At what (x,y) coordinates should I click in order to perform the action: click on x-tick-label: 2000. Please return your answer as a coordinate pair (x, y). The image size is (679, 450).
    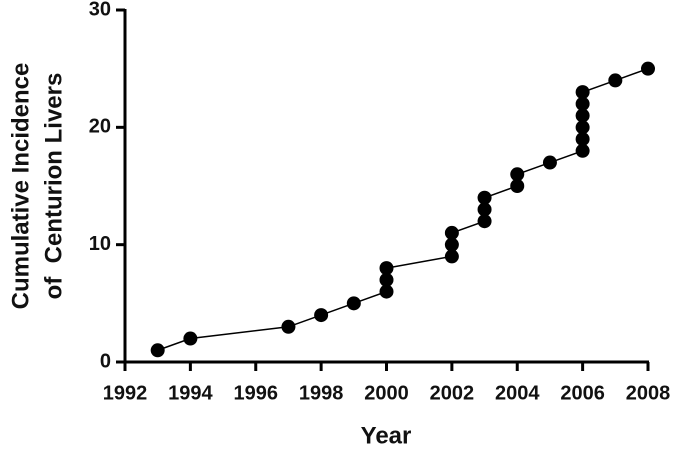
    Looking at the image, I should click on (386, 393).